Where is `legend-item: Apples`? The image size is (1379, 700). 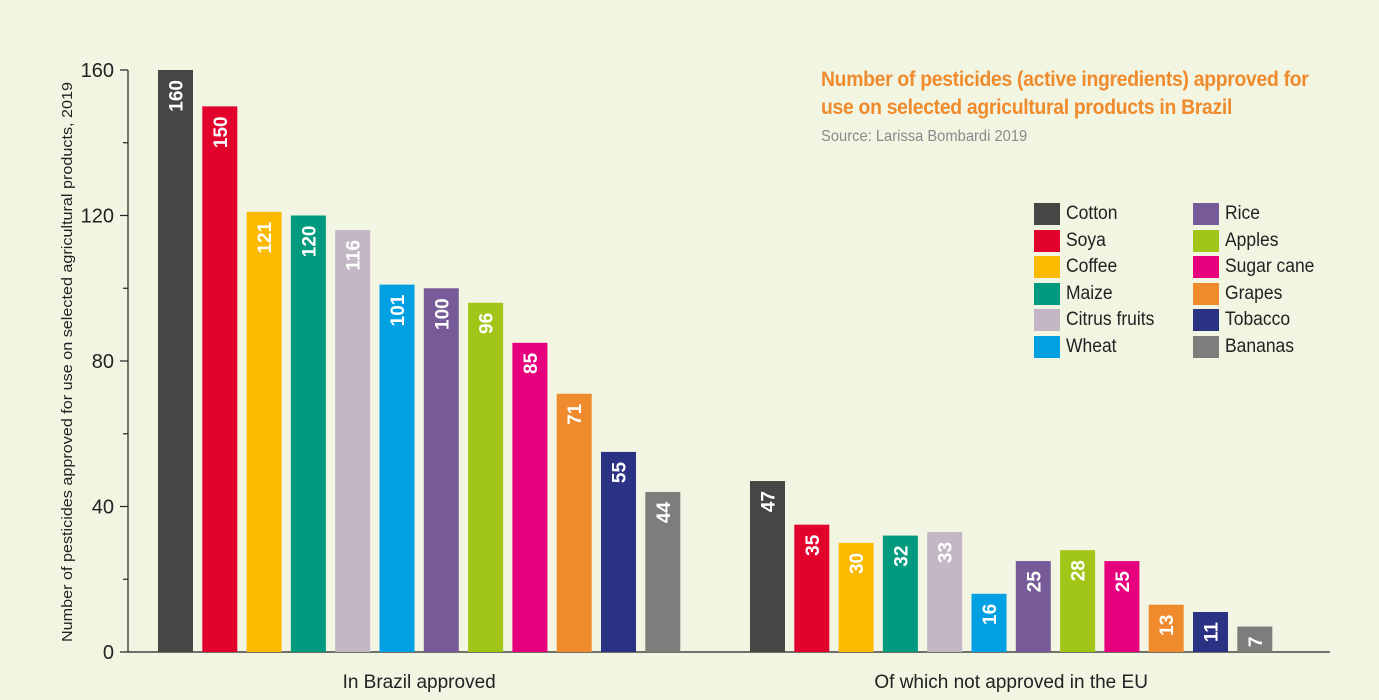 legend-item: Apples is located at coordinates (1268, 241).